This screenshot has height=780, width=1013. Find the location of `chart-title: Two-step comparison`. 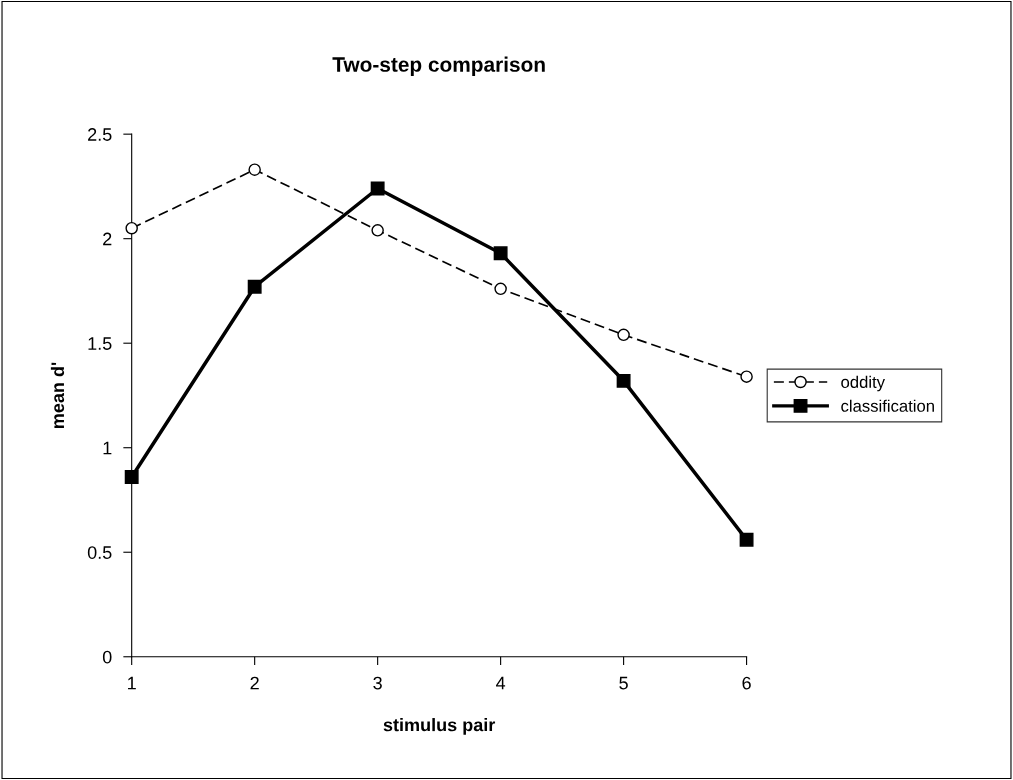

chart-title: Two-step comparison is located at coordinates (438, 66).